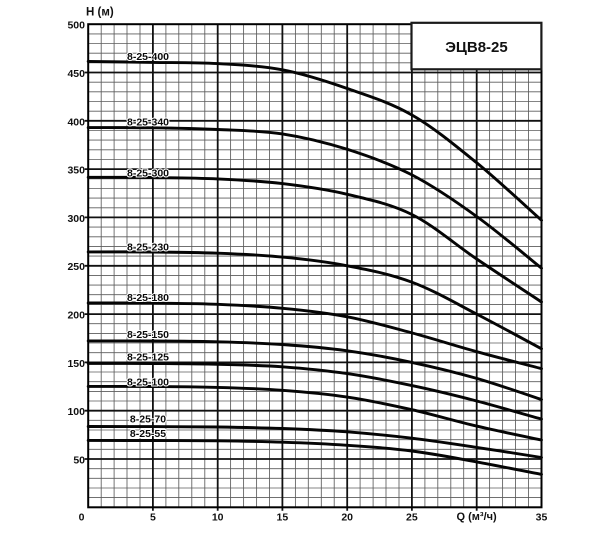 This screenshot has width=600, height=540. What do you see at coordinates (477, 517) in the screenshot?
I see `svg-text: Q (м³/ч)` at bounding box center [477, 517].